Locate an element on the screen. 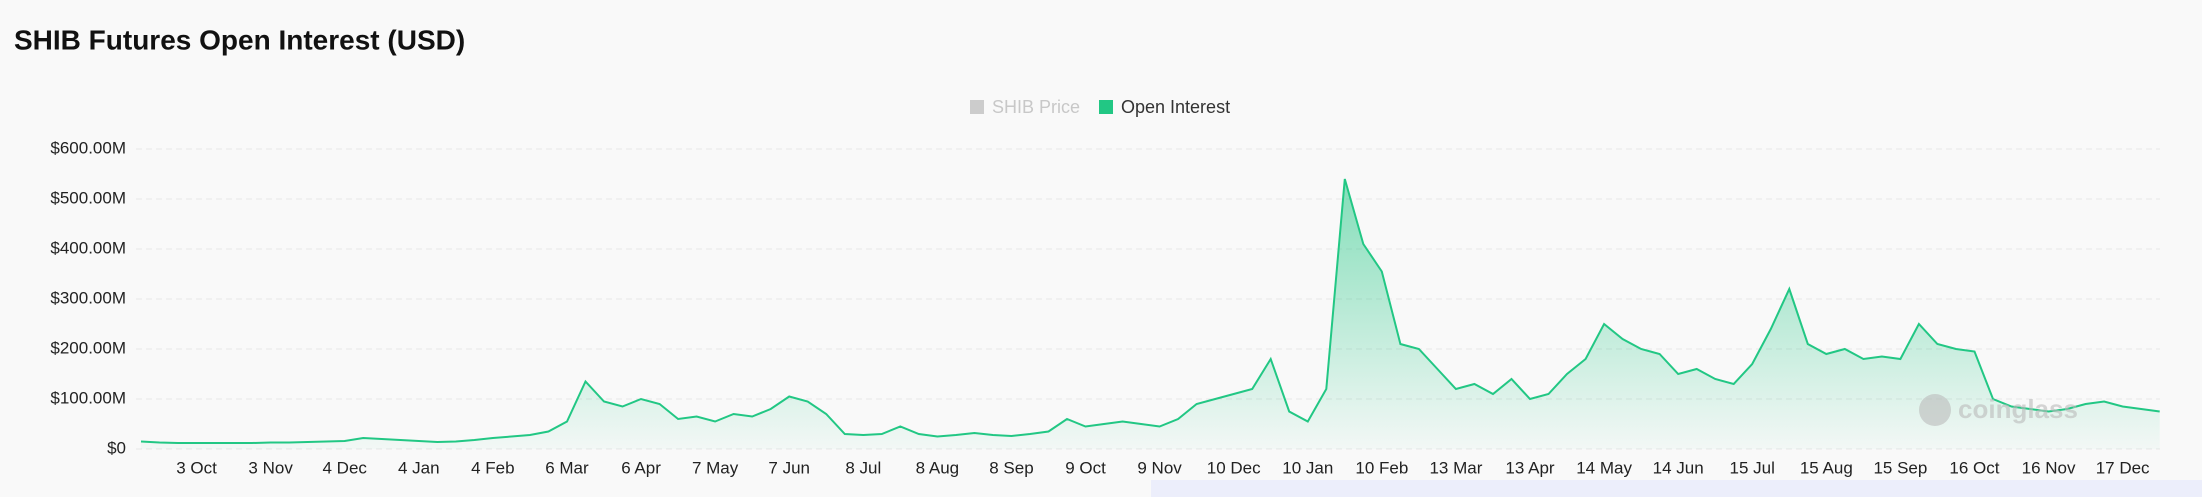  x-tick-label: 8 Jul is located at coordinates (863, 467).